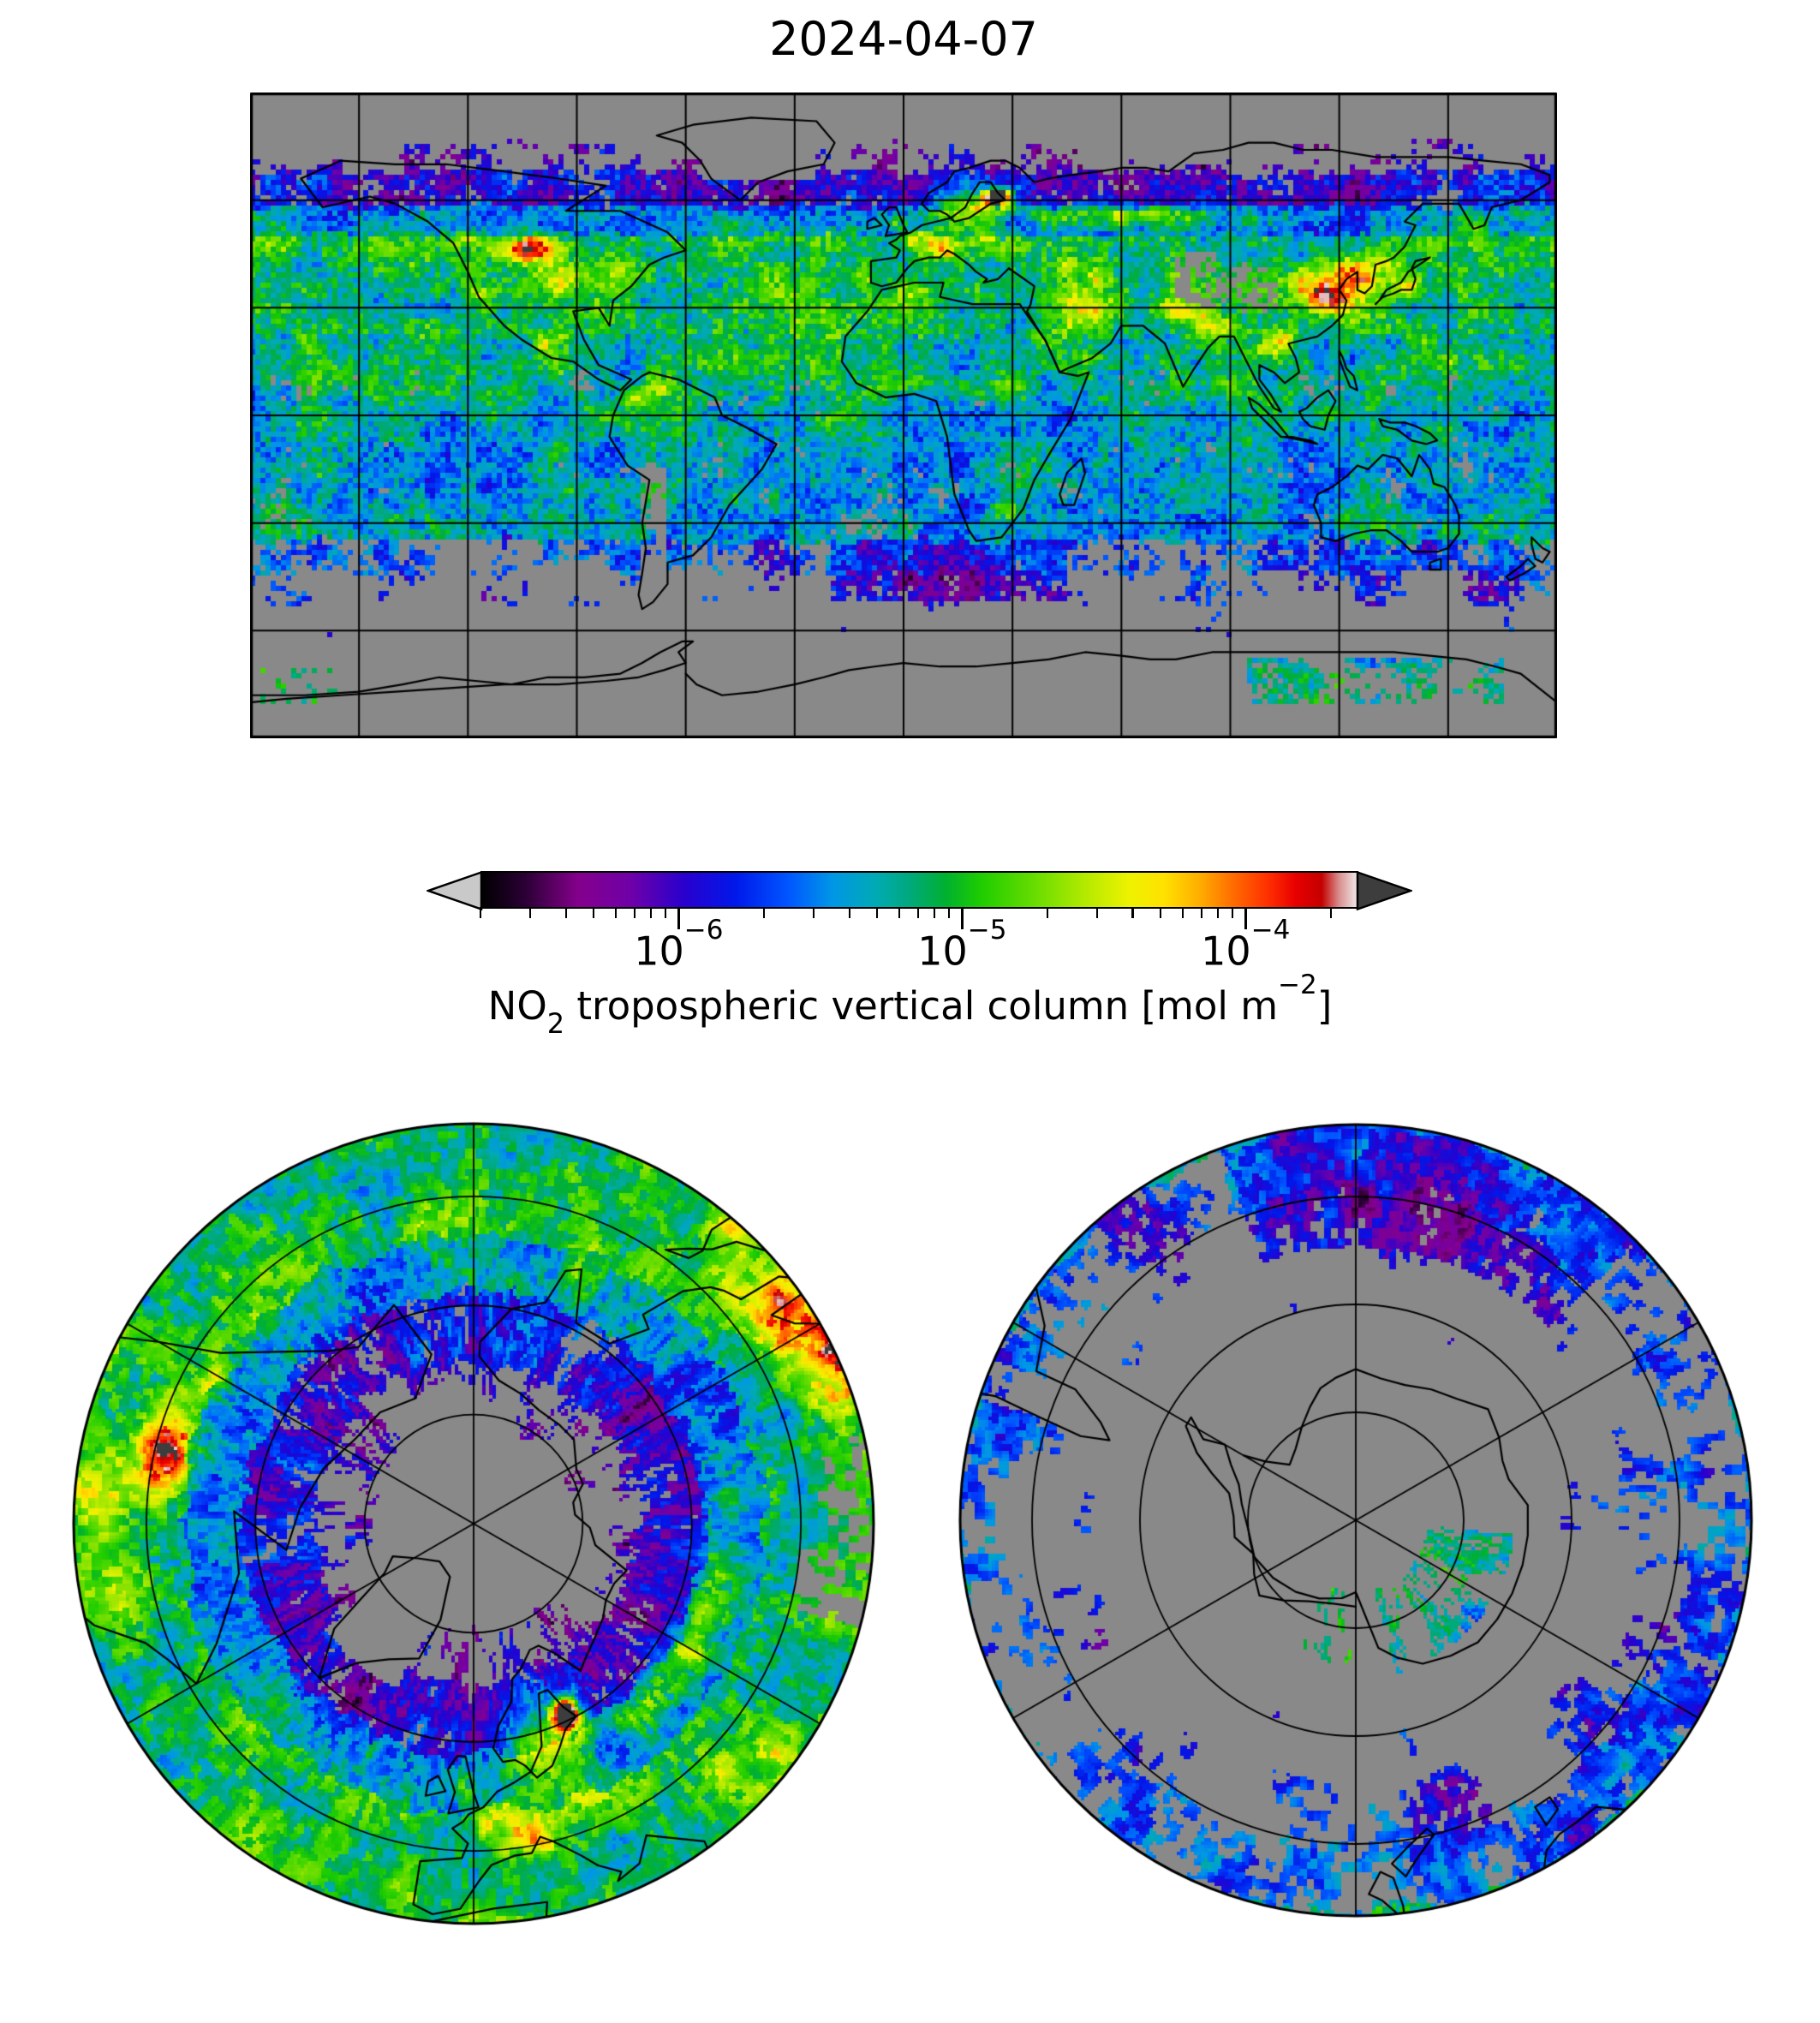  I want to click on colorbar-tick-label-10−5: 10⁻⁵, so click(962, 945).